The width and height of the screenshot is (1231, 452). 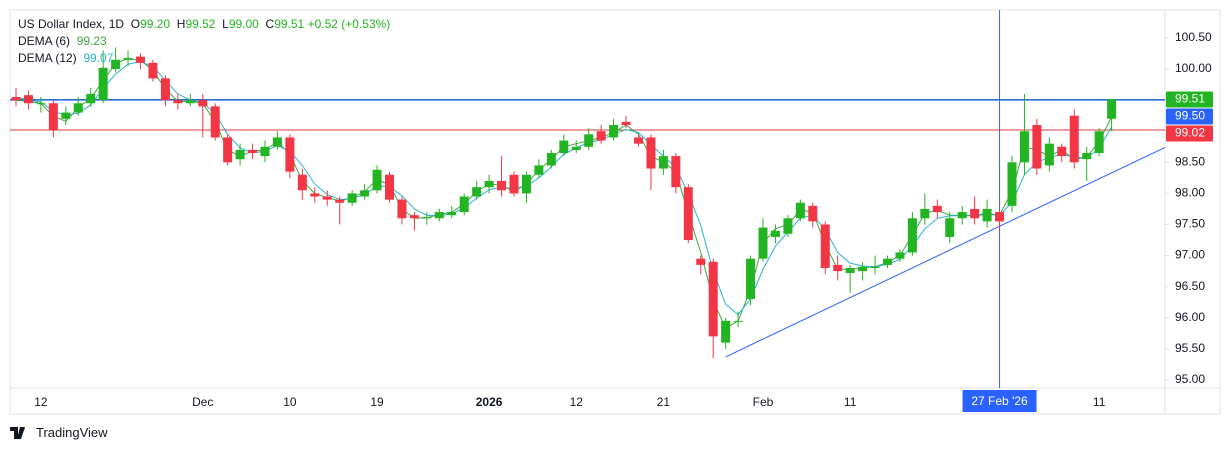 I want to click on ohlc-value: 99.20, so click(x=155, y=24).